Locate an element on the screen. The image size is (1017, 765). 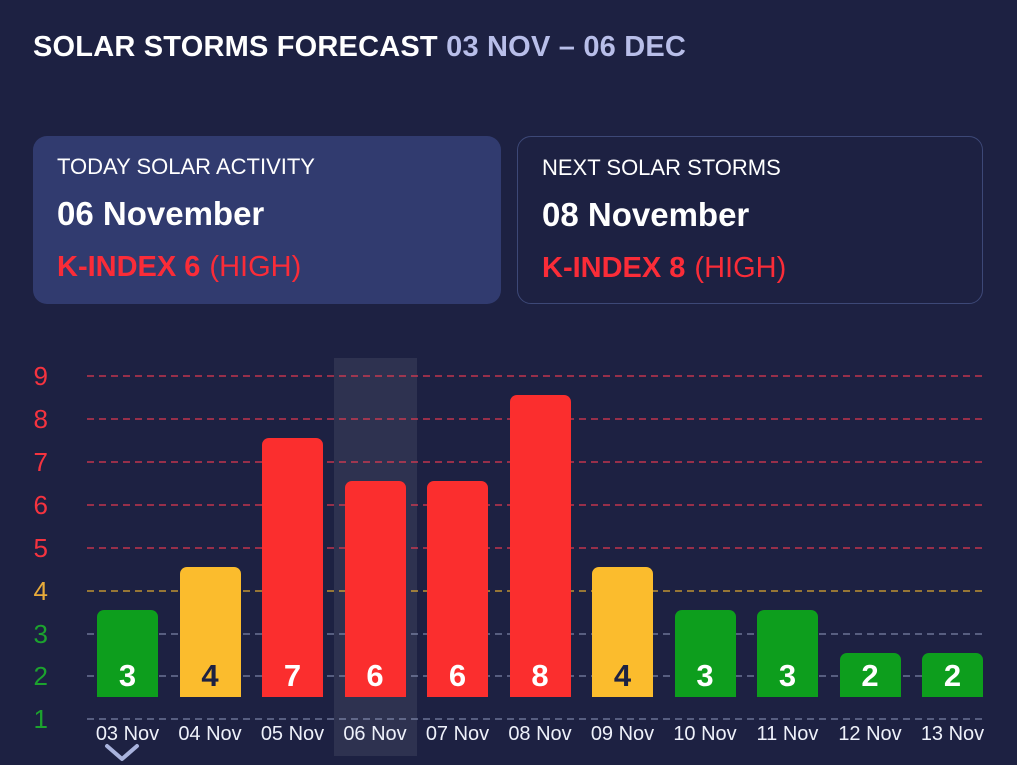
x-axis-label-07-nov: 07 Nov is located at coordinates (457, 734).